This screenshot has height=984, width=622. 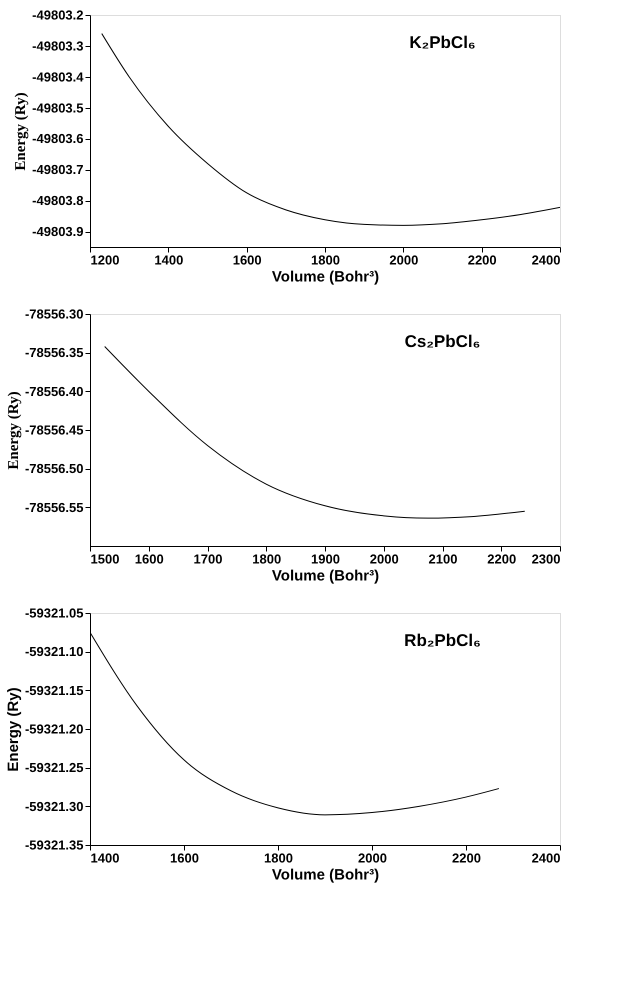 What do you see at coordinates (54, 352) in the screenshot?
I see `y-tick-label: -78556.35` at bounding box center [54, 352].